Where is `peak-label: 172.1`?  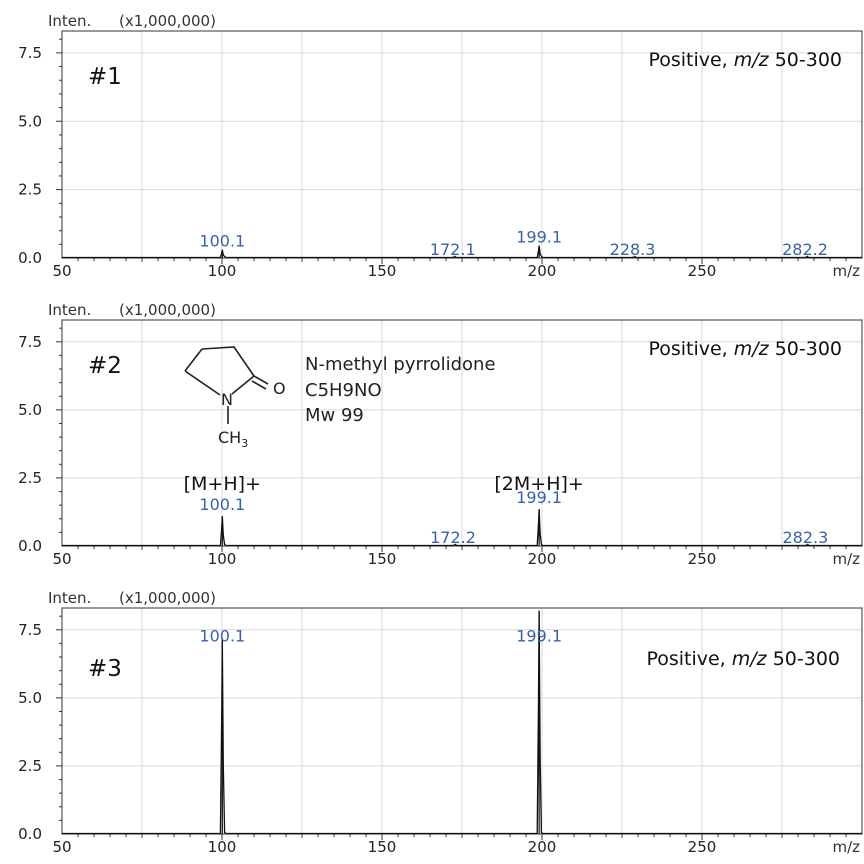
peak-label: 172.1 is located at coordinates (453, 249).